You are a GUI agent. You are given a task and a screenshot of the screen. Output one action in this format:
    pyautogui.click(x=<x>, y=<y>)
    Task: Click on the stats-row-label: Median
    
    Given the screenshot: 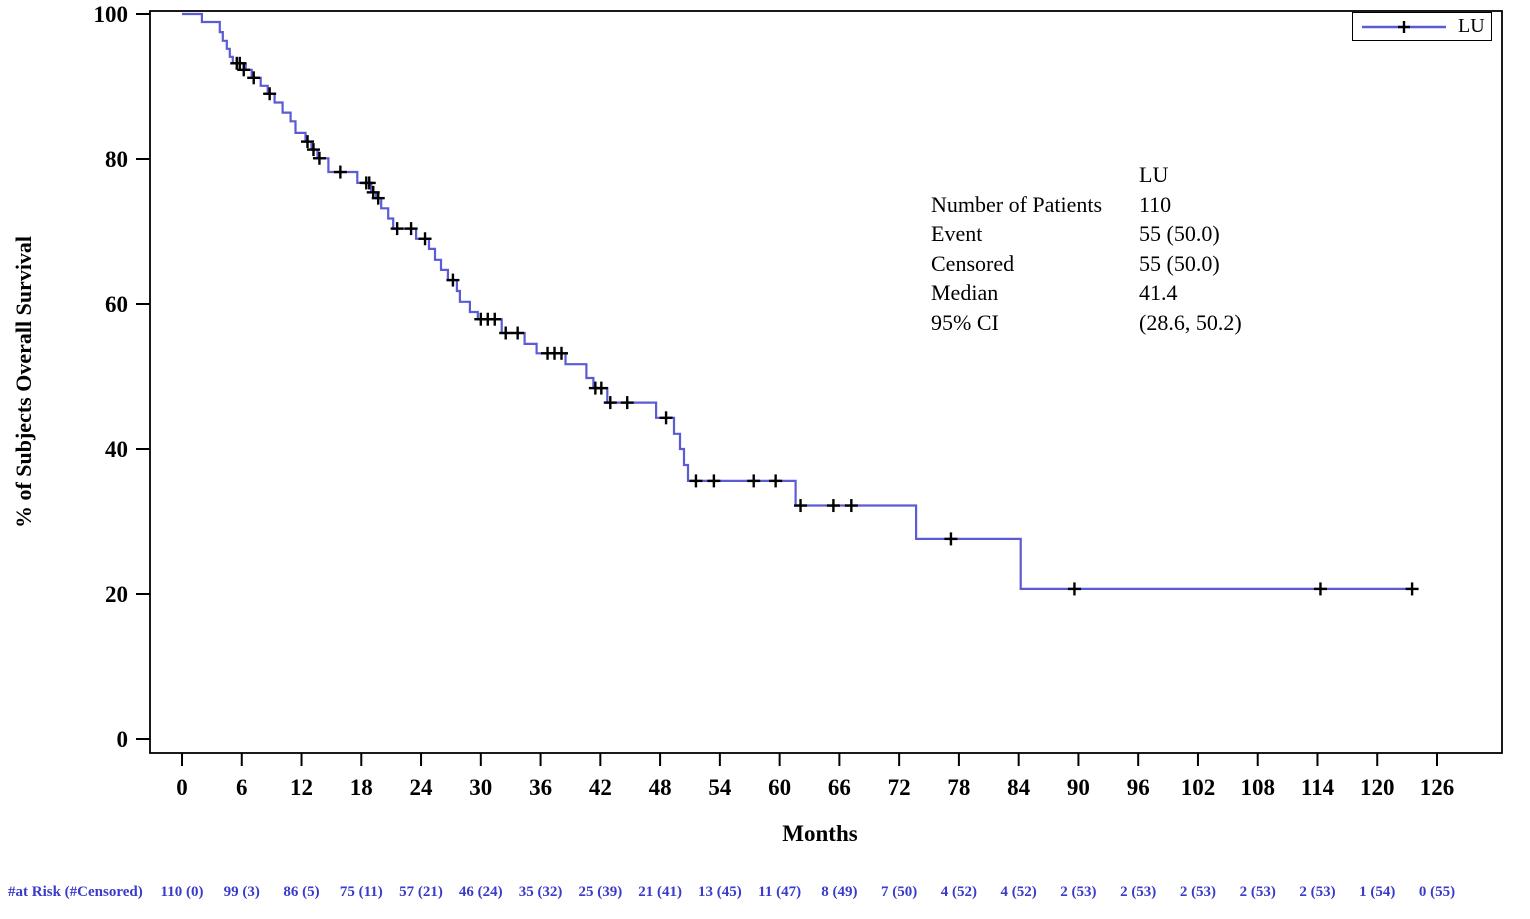 What is the action you would take?
    pyautogui.click(x=965, y=292)
    